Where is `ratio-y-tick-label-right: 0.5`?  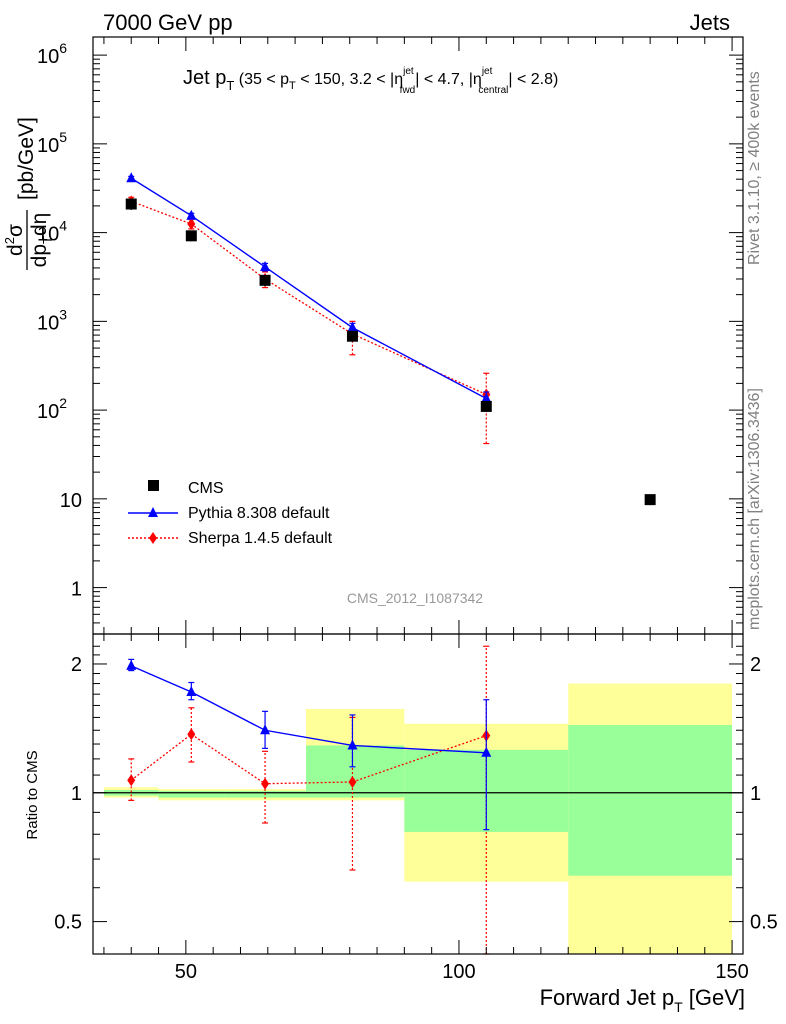
ratio-y-tick-label-right: 0.5 is located at coordinates (764, 923).